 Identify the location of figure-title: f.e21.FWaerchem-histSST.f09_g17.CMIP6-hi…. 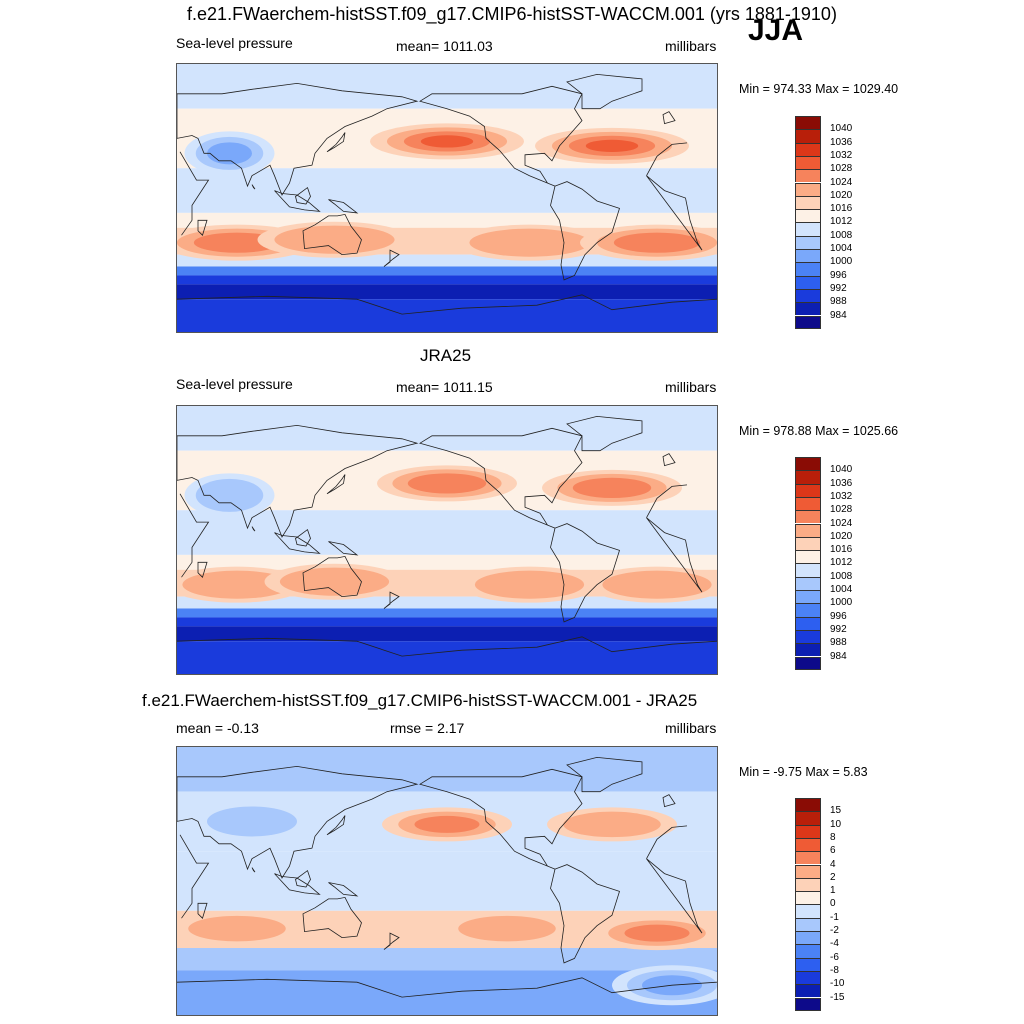
(512, 14).